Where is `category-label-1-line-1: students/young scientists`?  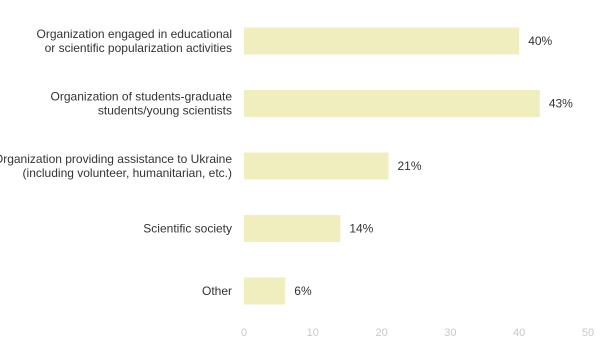 category-label-1-line-1: students/young scientists is located at coordinates (165, 111).